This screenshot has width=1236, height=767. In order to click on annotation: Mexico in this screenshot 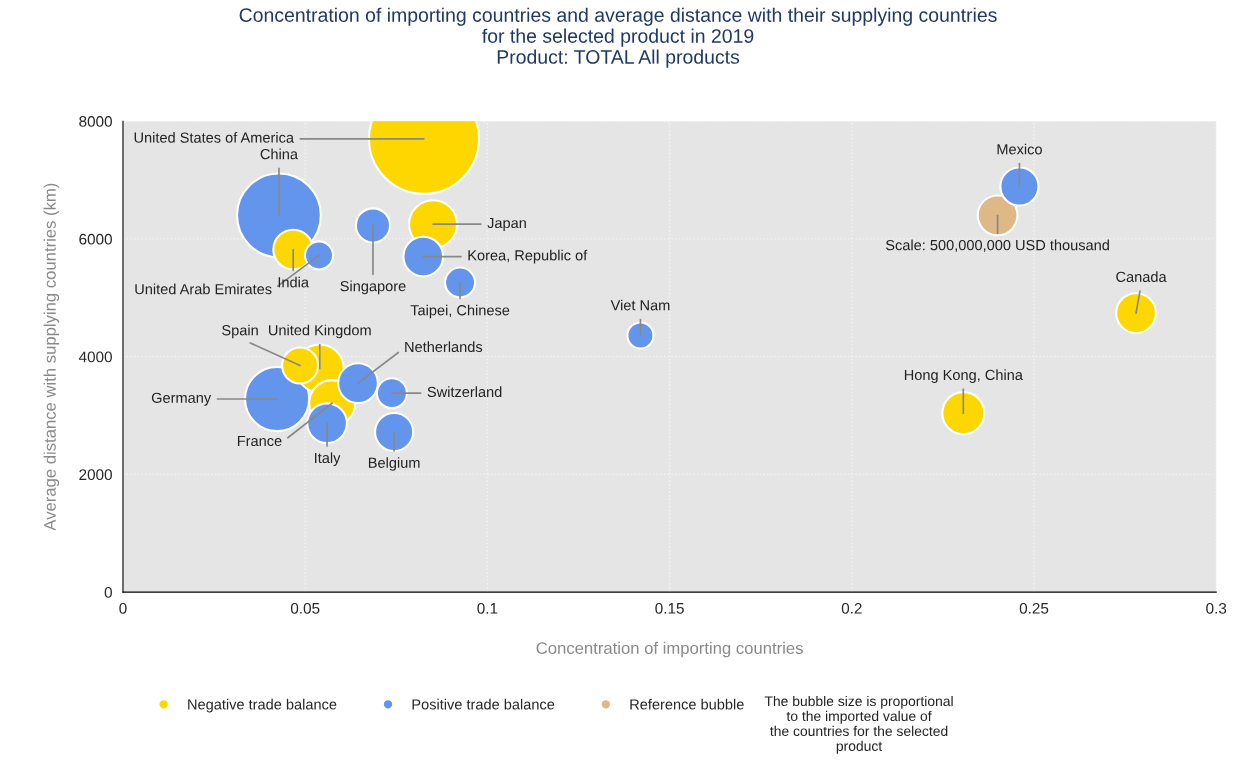, I will do `click(1019, 149)`.